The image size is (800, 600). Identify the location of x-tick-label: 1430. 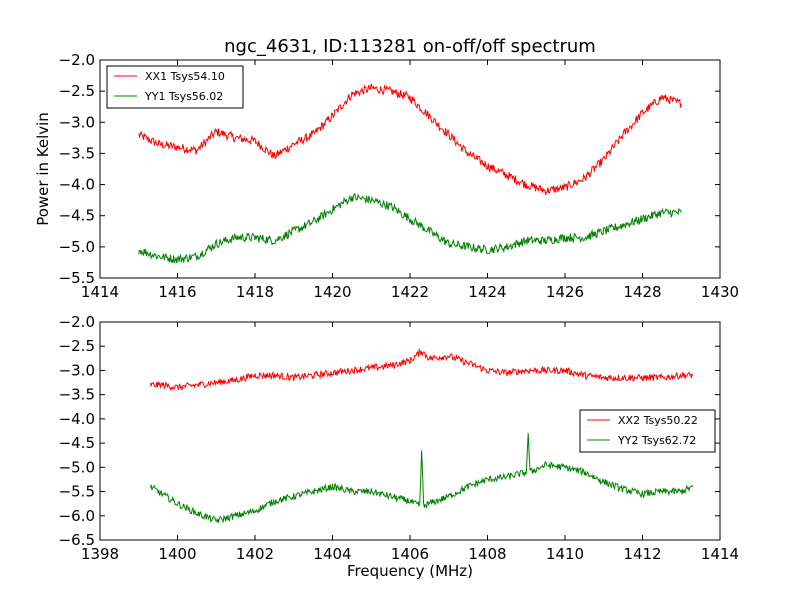
(720, 292).